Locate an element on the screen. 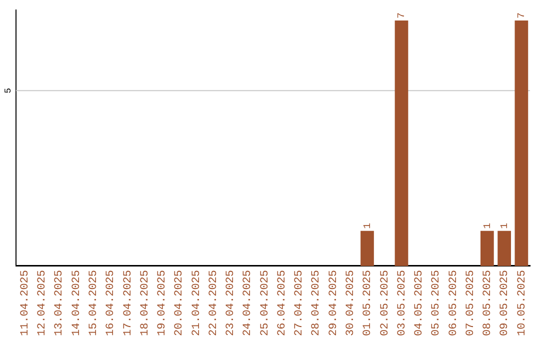 Image resolution: width=540 pixels, height=340 pixels. x-tick-label: 03.05.2025 is located at coordinates (402, 303).